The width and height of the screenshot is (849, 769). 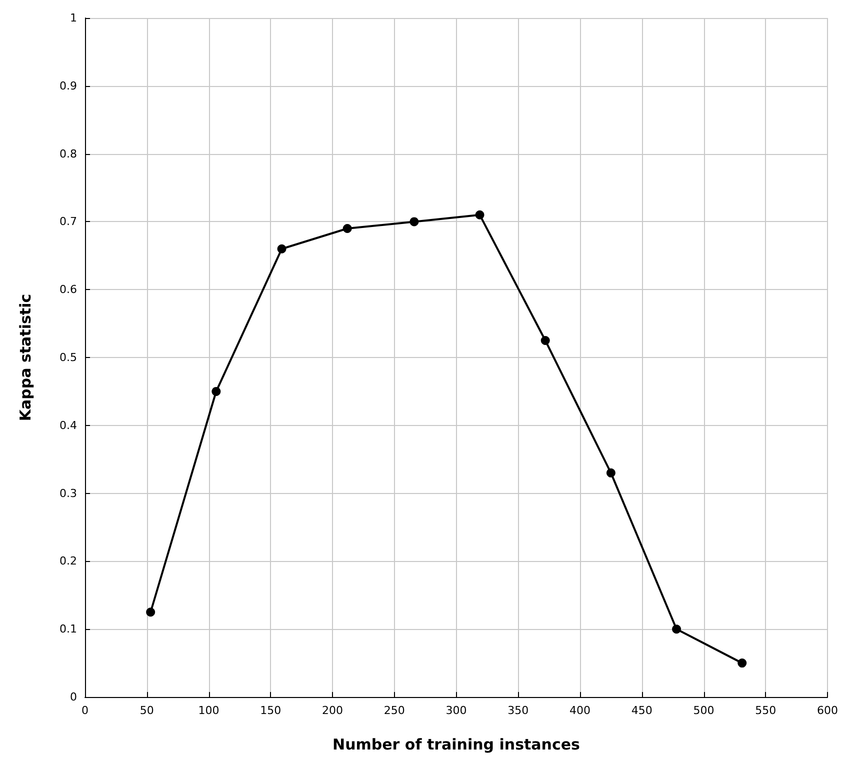 What do you see at coordinates (68, 629) in the screenshot?
I see `y-tick-label: 0.1` at bounding box center [68, 629].